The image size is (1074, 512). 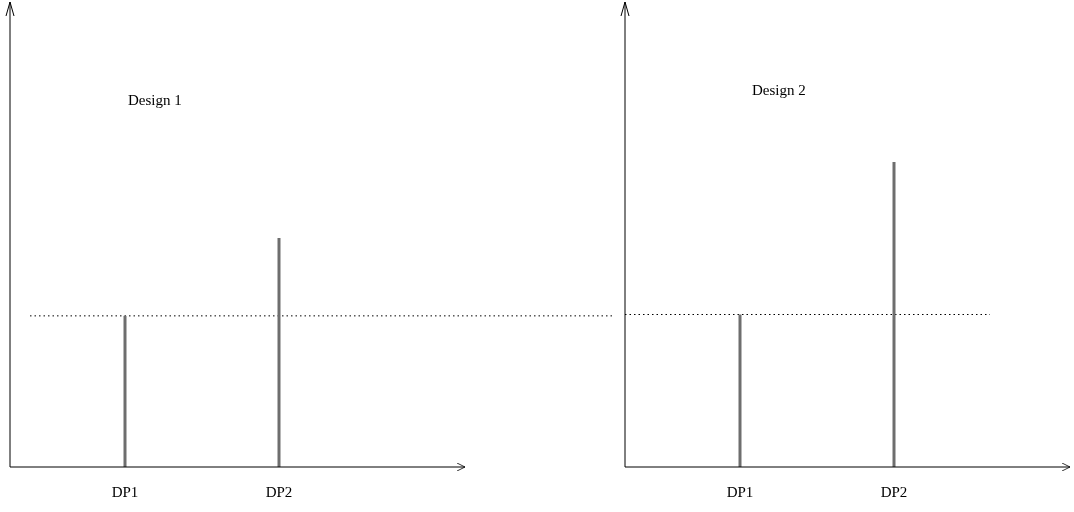 I want to click on chart-title: Design 2, so click(x=779, y=90).